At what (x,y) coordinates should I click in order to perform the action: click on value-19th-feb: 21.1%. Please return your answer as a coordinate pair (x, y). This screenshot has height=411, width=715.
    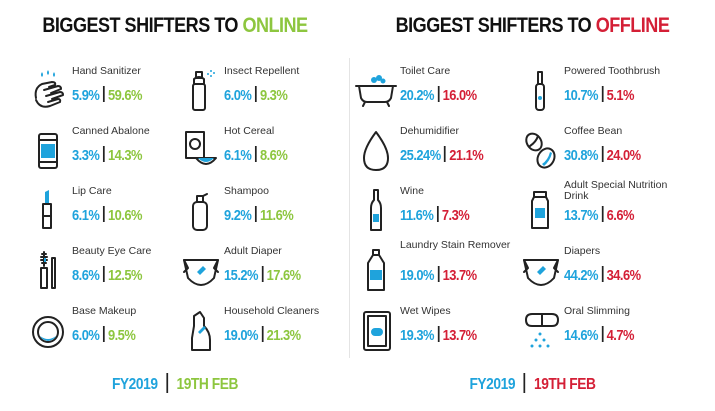
    Looking at the image, I should click on (466, 155).